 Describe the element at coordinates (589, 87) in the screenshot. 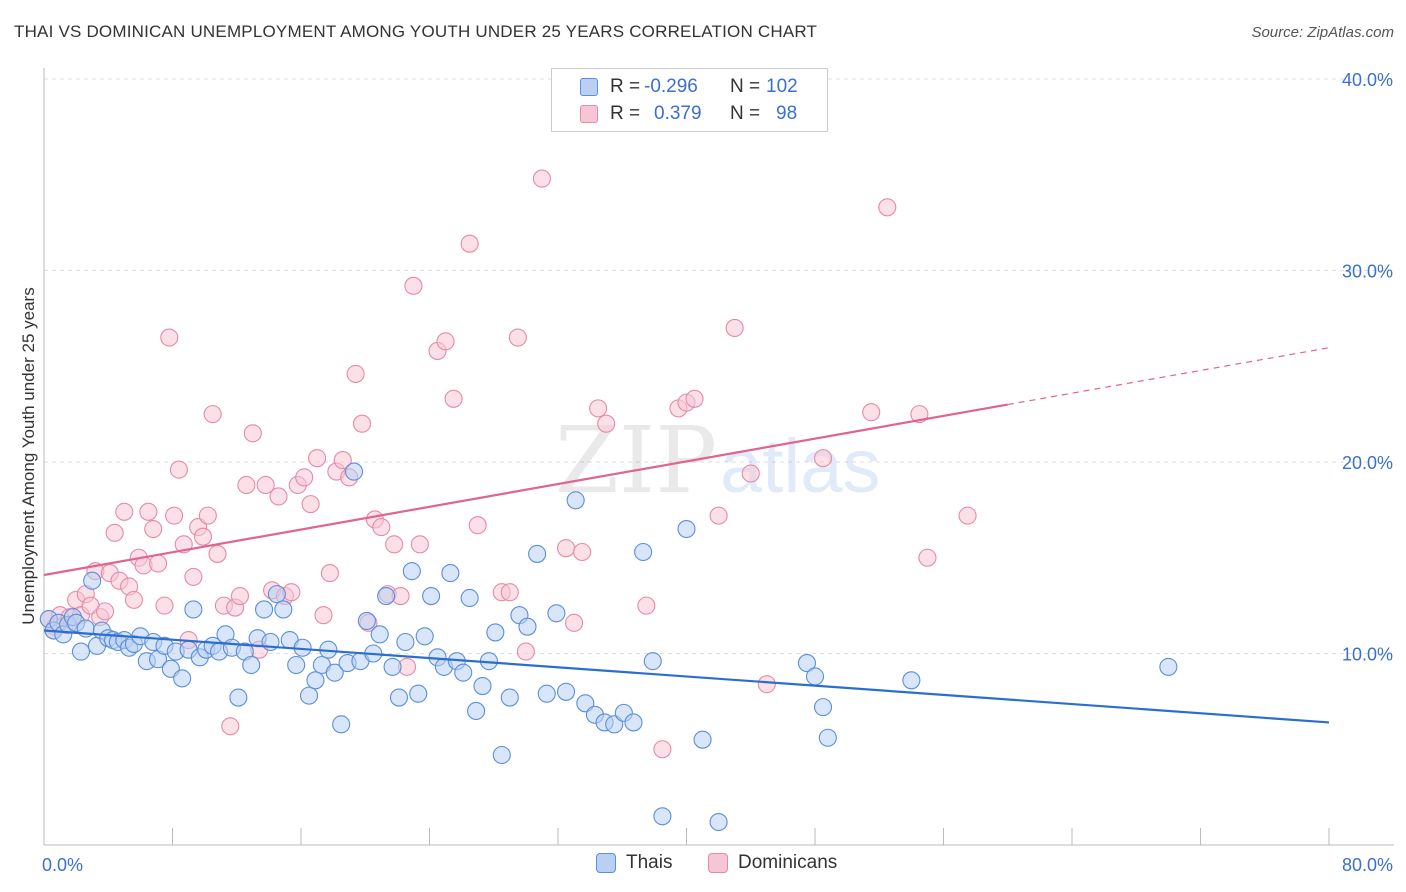

I see `stats-swatch-thais` at that location.